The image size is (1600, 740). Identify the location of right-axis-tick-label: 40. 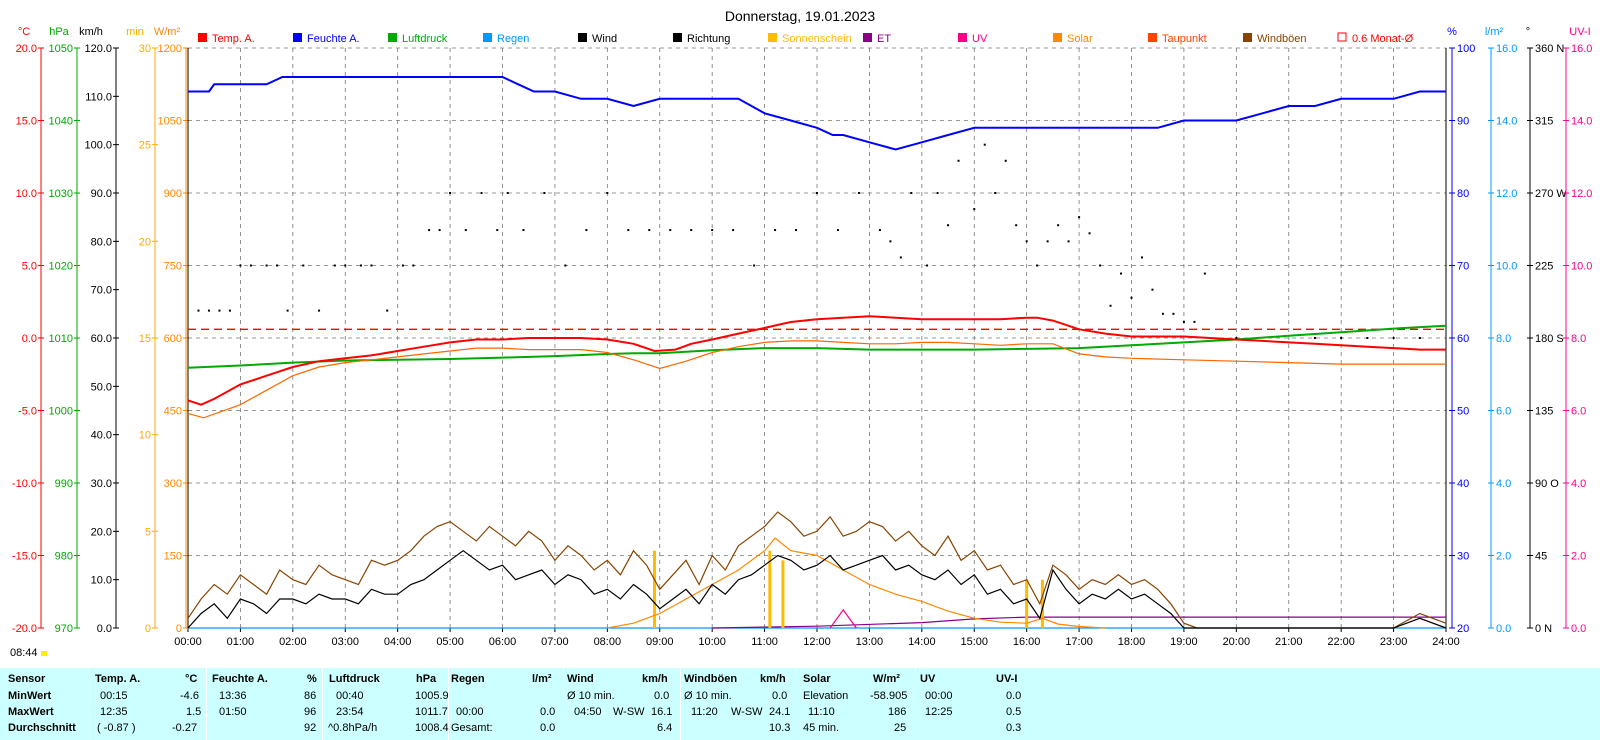
(1463, 484).